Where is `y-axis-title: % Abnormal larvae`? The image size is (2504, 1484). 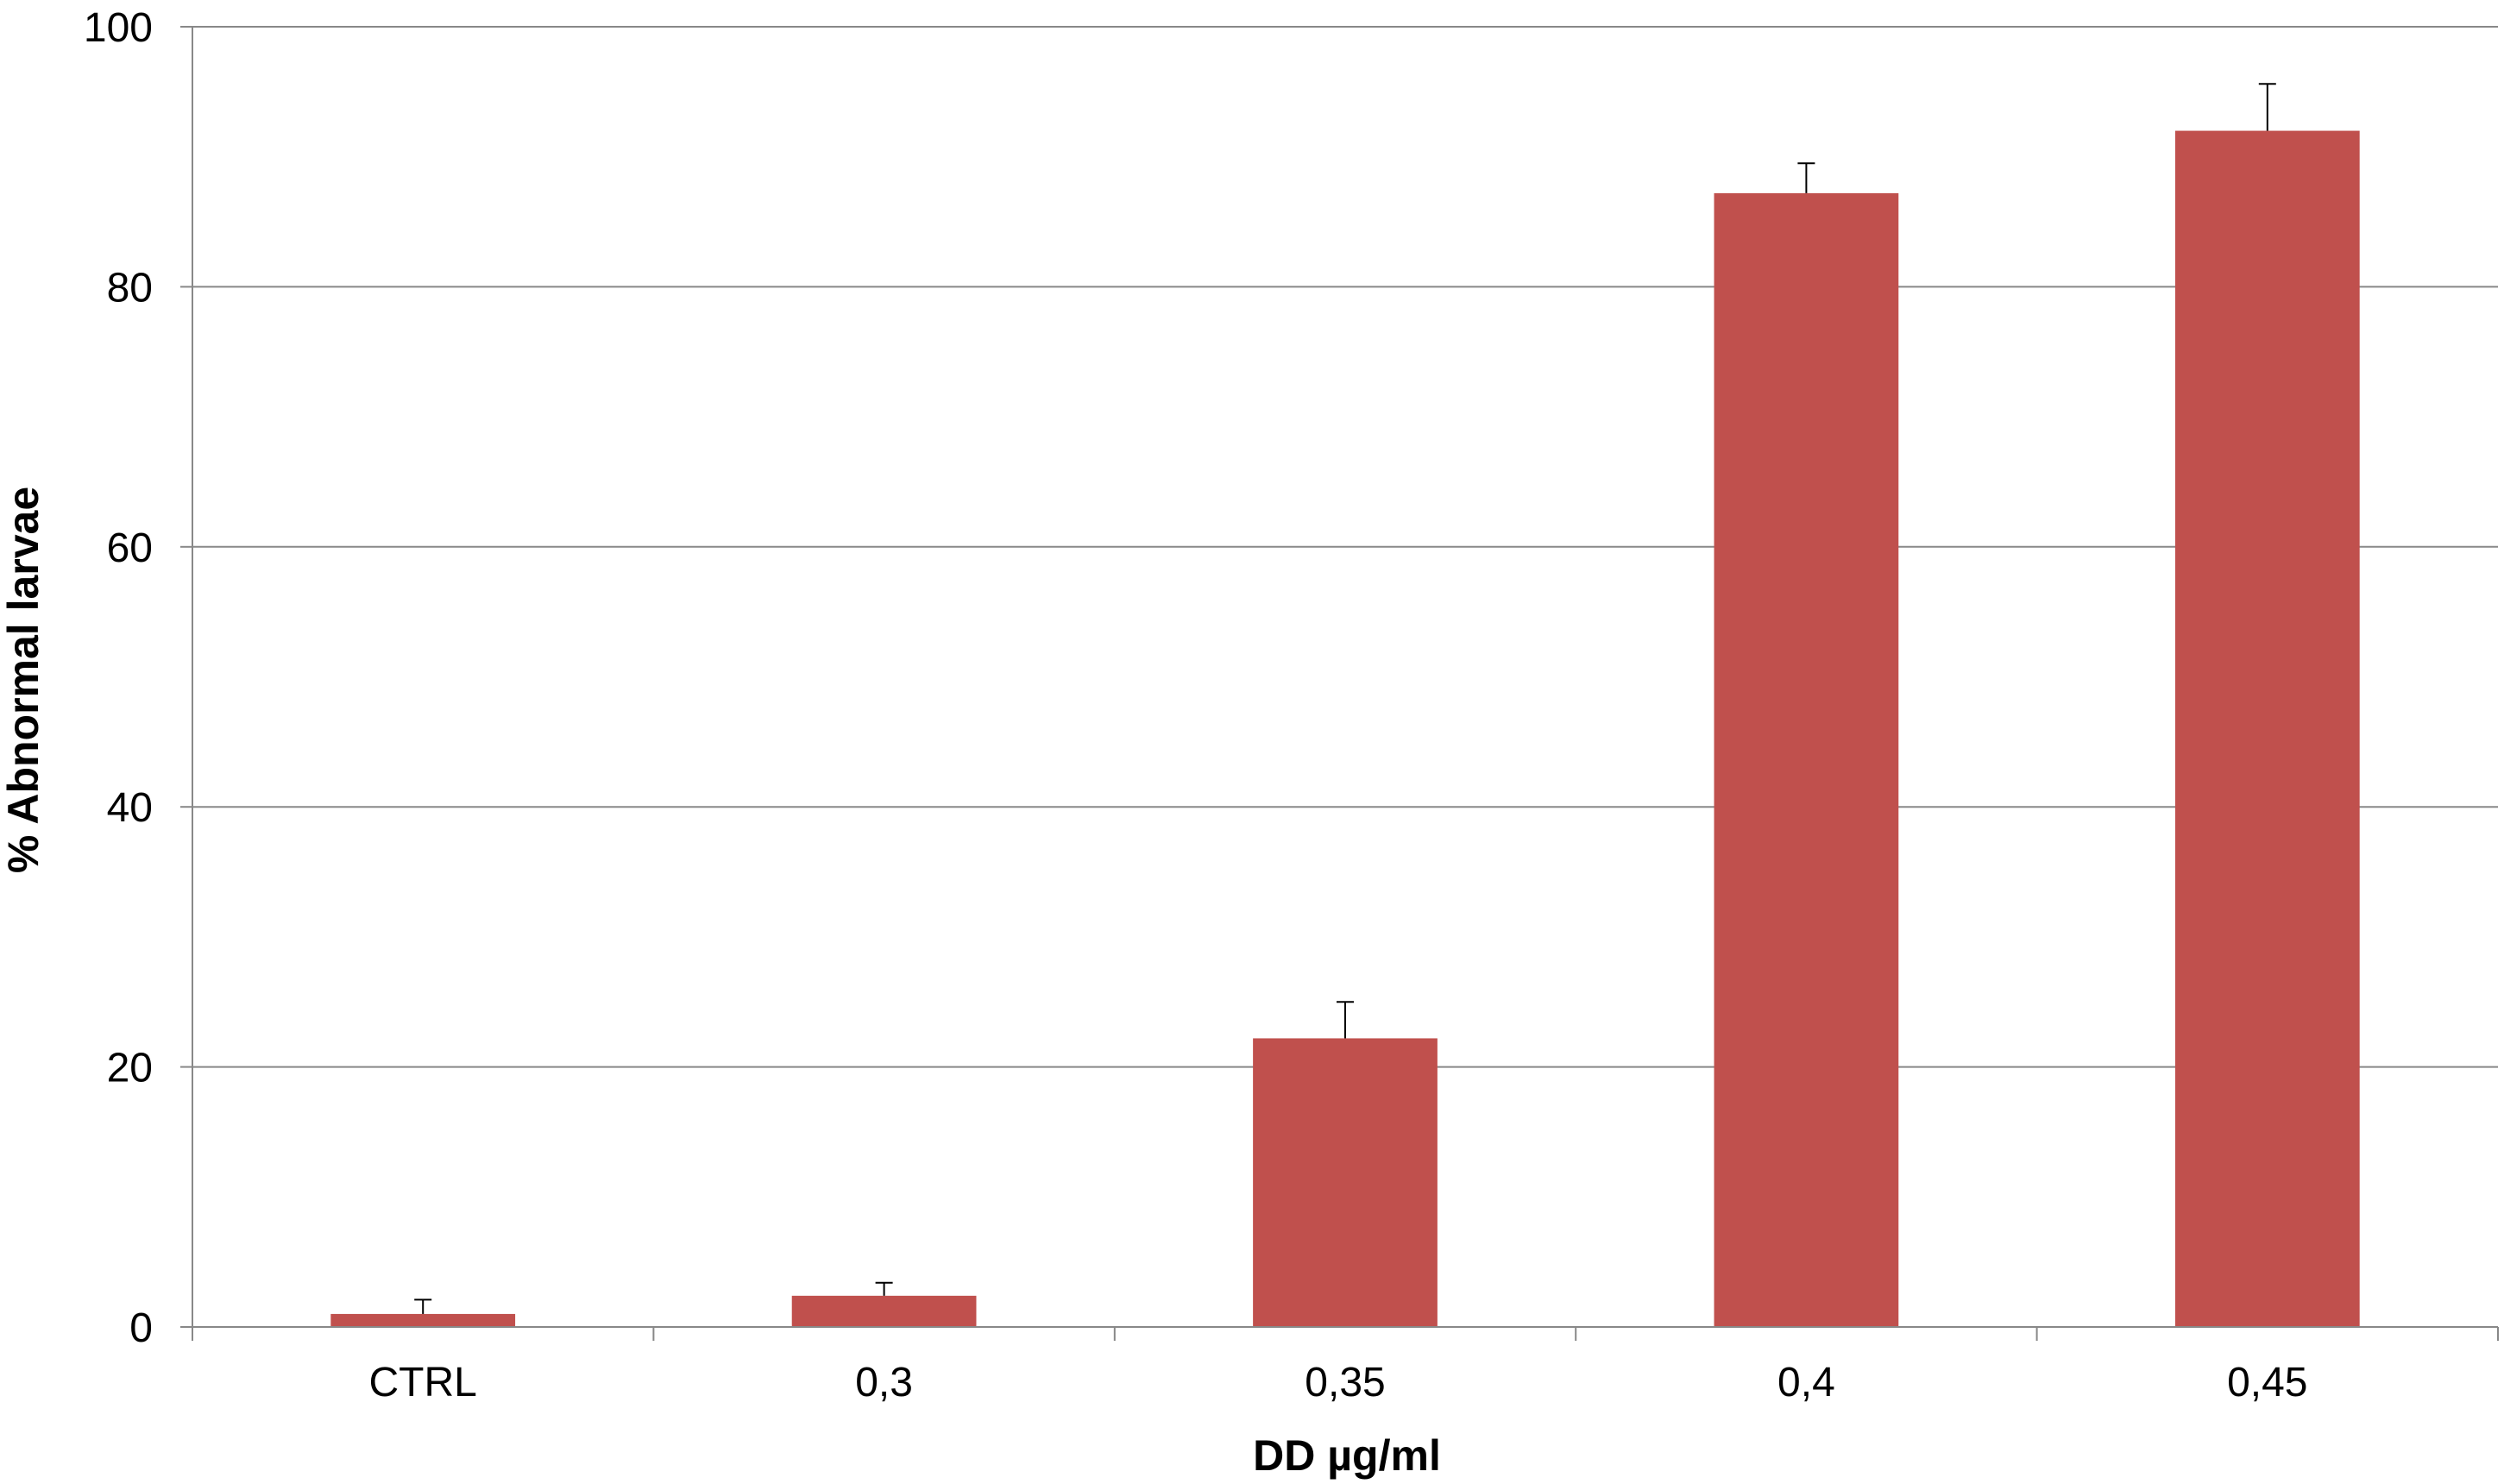 y-axis-title: % Abnormal larvae is located at coordinates (23, 680).